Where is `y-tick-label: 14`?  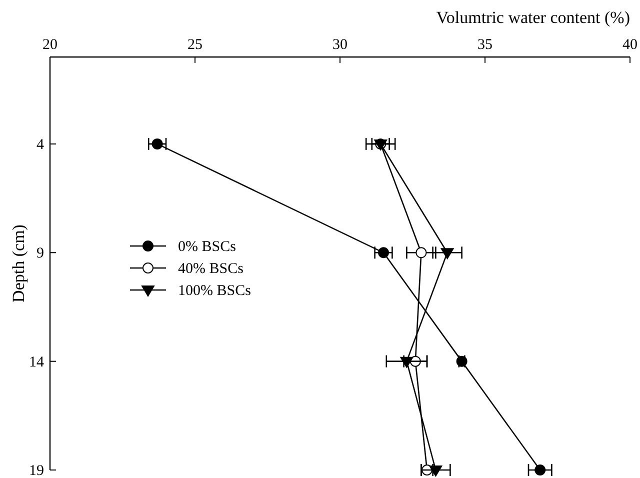 y-tick-label: 14 is located at coordinates (36, 362).